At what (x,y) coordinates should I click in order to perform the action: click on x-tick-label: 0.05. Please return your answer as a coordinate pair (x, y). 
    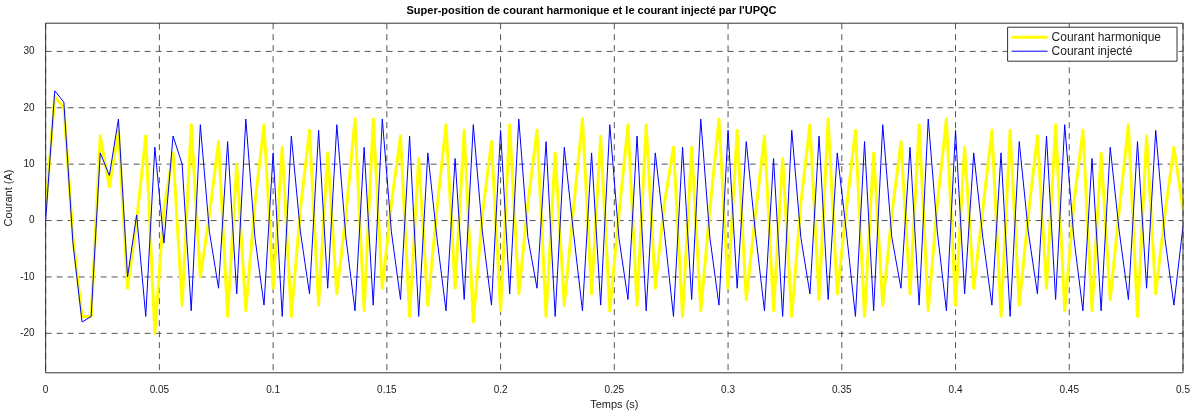
    Looking at the image, I should click on (159, 389).